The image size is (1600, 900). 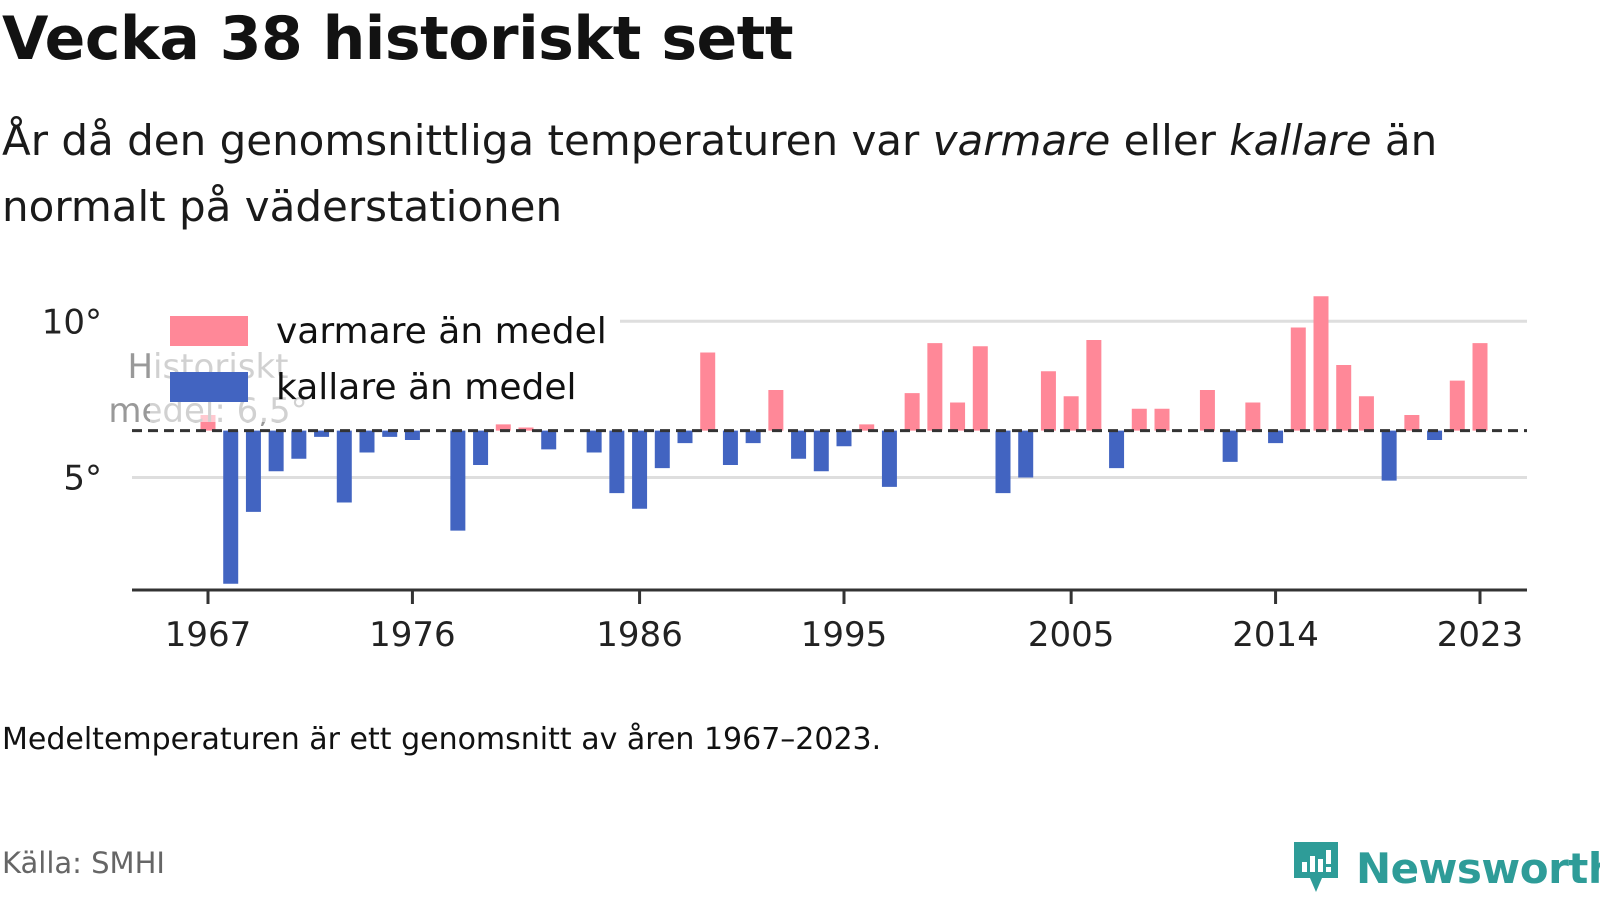 I want to click on subtitle-warmer-word: varmare, so click(x=1021, y=140).